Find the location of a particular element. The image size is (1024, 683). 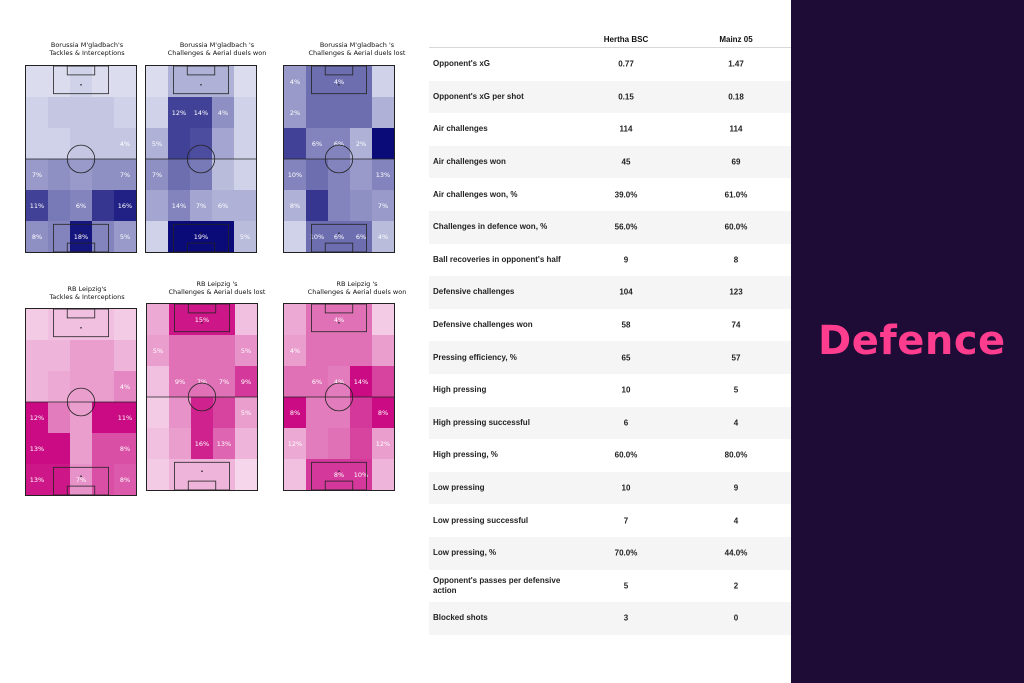

pitch-heatmap: 4% 12% 11% 13% 8% 13% 7% 8% is located at coordinates (81, 402).